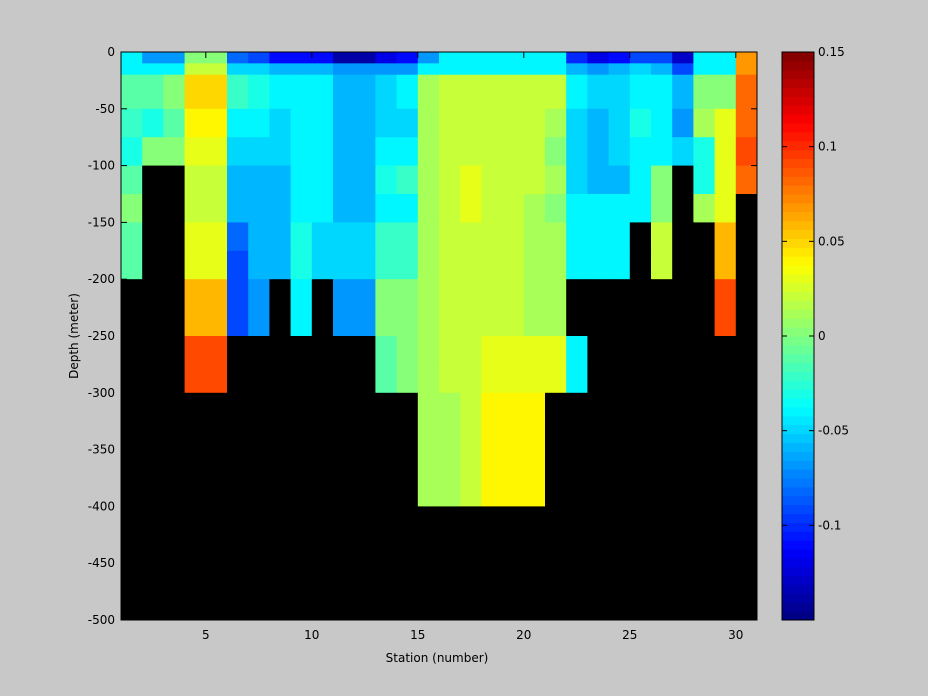 The image size is (928, 696). What do you see at coordinates (206, 635) in the screenshot?
I see `x-tick-label: 5` at bounding box center [206, 635].